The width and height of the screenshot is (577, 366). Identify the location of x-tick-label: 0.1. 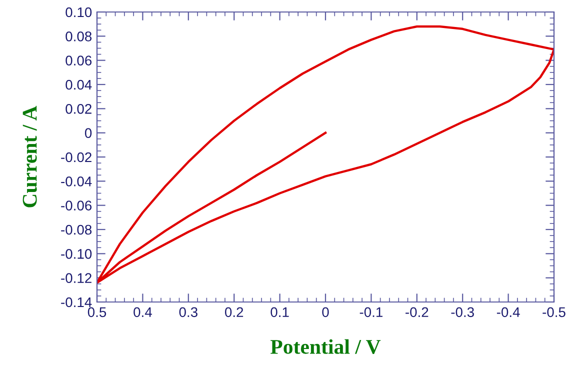
(279, 312).